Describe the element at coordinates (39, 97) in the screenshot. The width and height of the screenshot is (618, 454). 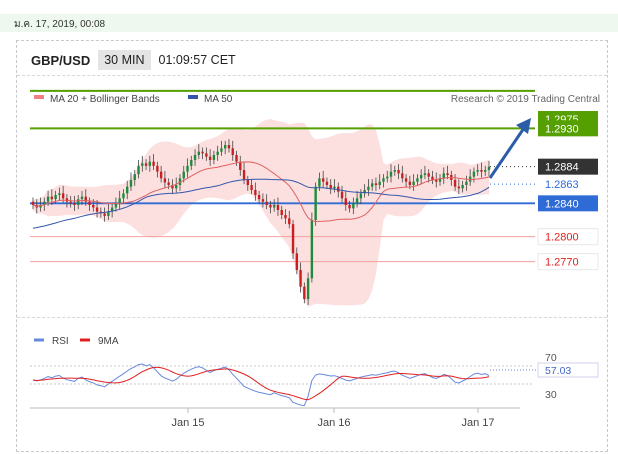
I see `ma20-legend-swatch` at that location.